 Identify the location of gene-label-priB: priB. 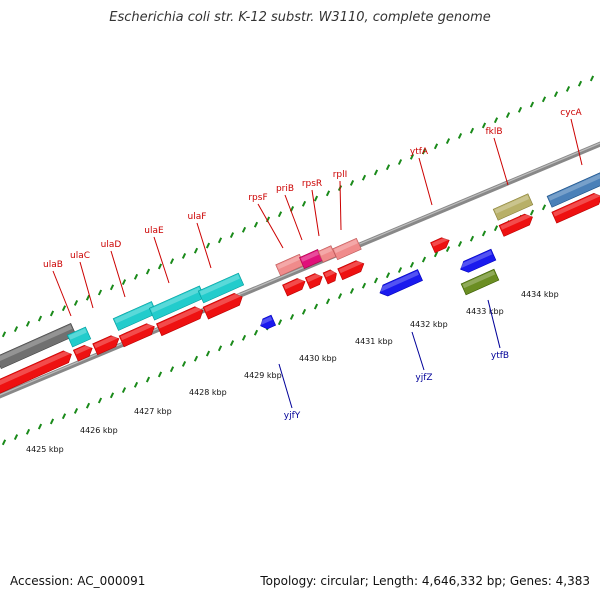
(285, 189).